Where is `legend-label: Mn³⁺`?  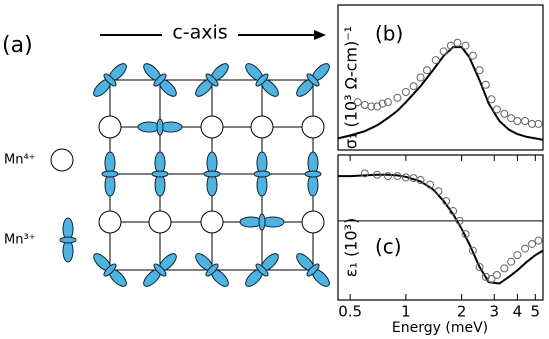 legend-label: Mn³⁺ is located at coordinates (20, 240).